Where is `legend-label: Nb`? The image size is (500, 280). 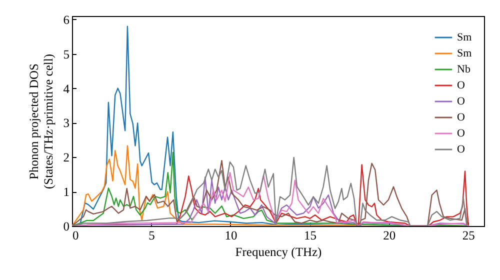
legend-label: Nb is located at coordinates (464, 70).